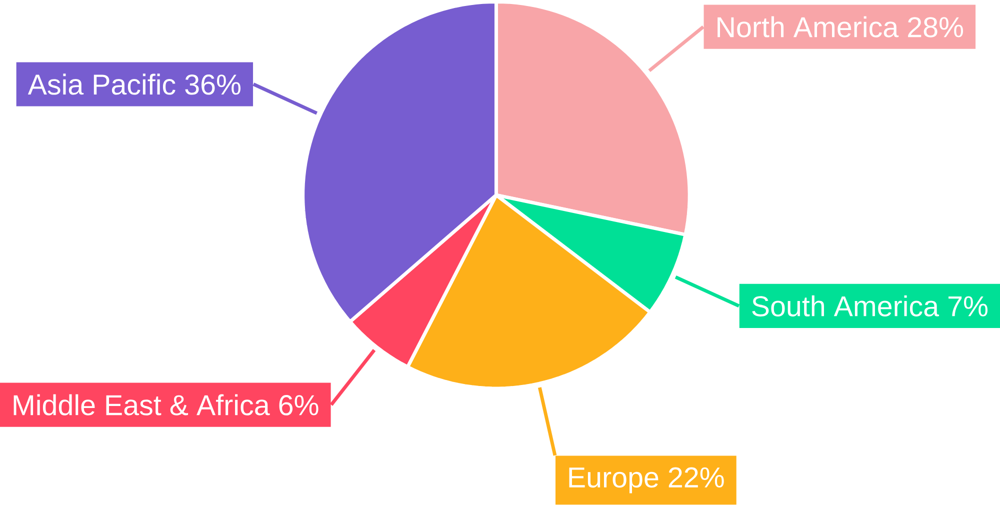 The image size is (1000, 505). I want to click on data-label: 6%, so click(298, 405).